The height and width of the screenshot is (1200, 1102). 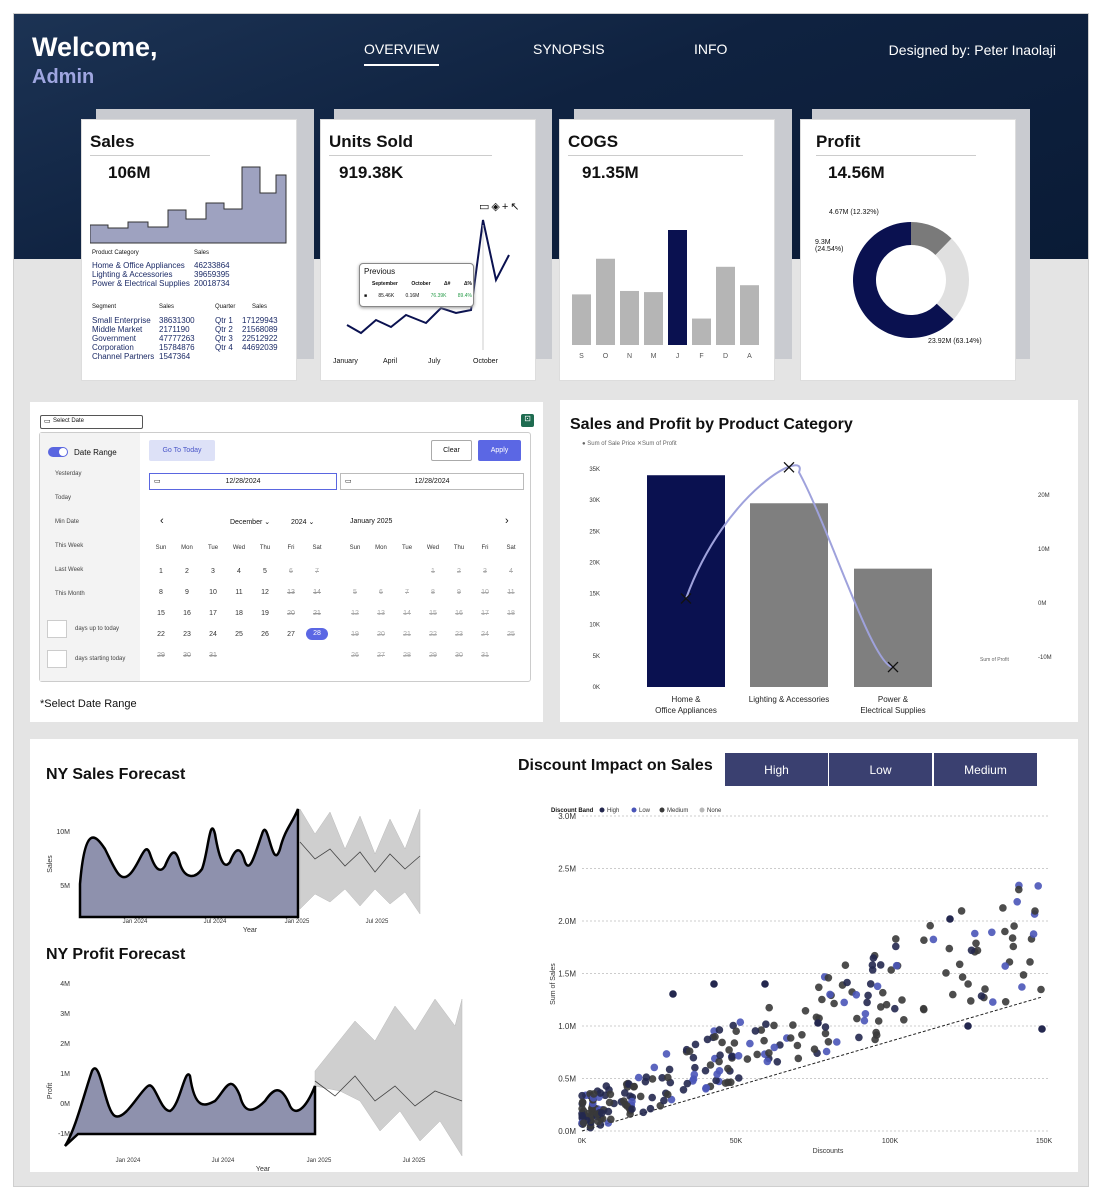 I want to click on start-date-input: ▭ 12/28/2024, so click(x=243, y=481).